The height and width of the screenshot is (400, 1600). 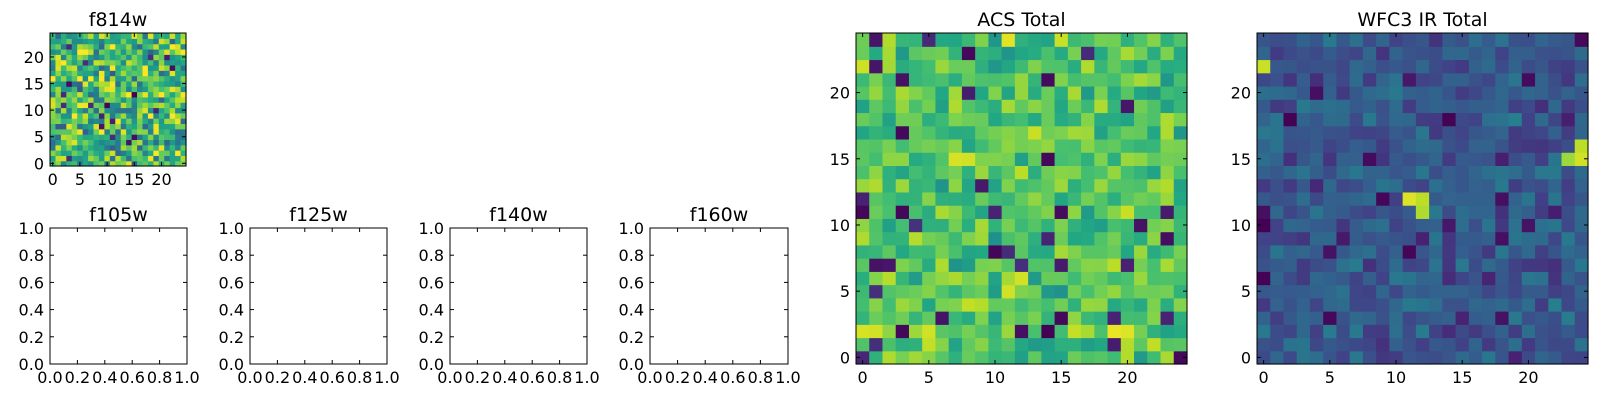 What do you see at coordinates (1462, 377) in the screenshot?
I see `x-tick-label: 15` at bounding box center [1462, 377].